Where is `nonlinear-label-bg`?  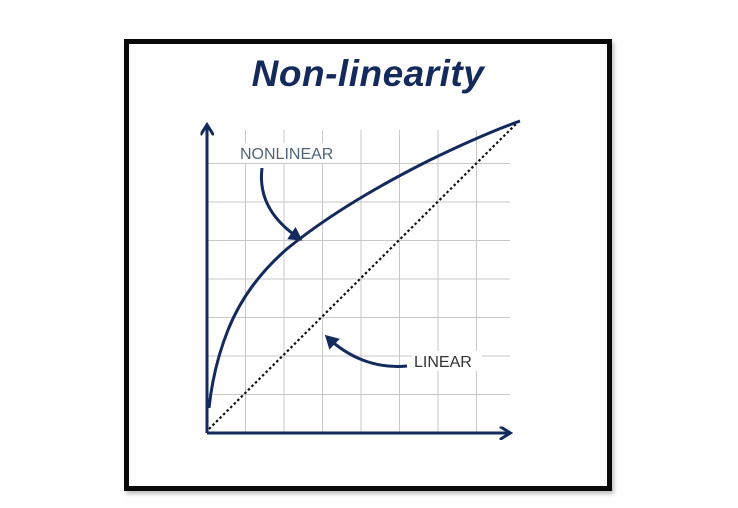
nonlinear-label-bg is located at coordinates (293, 153).